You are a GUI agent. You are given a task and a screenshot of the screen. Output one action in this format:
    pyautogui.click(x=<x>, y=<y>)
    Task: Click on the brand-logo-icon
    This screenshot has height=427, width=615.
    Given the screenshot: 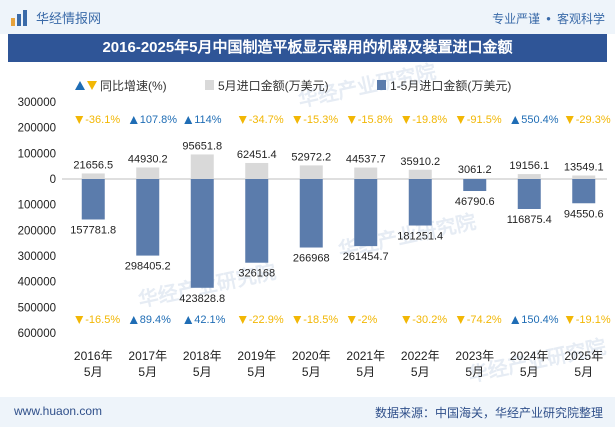 What is the action you would take?
    pyautogui.click(x=20, y=18)
    